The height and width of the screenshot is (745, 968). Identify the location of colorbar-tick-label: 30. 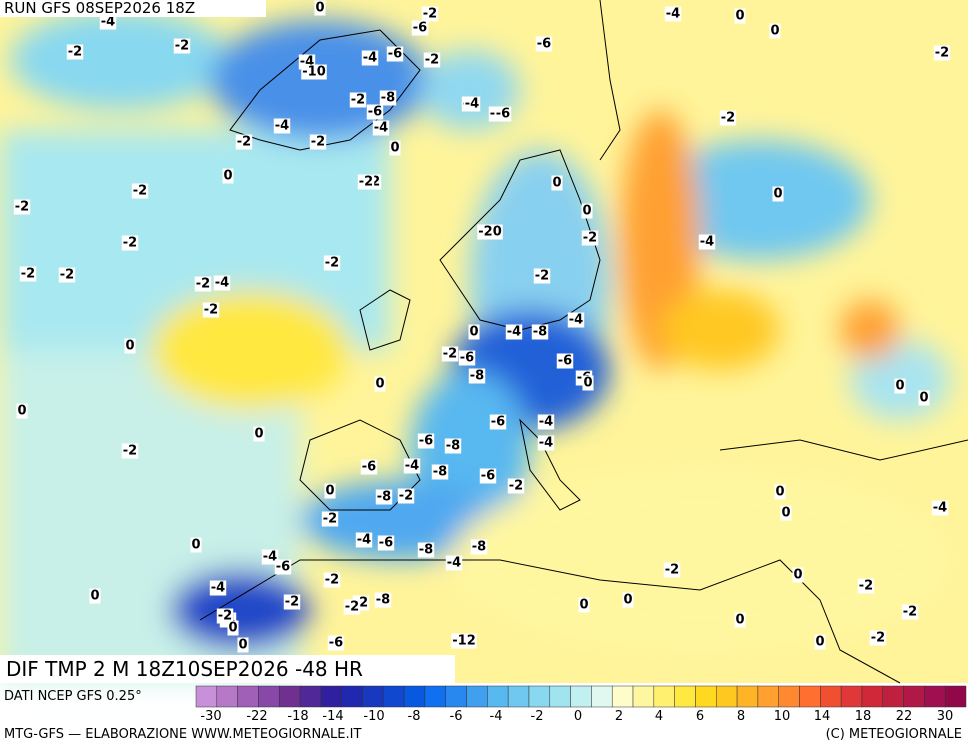
(945, 716).